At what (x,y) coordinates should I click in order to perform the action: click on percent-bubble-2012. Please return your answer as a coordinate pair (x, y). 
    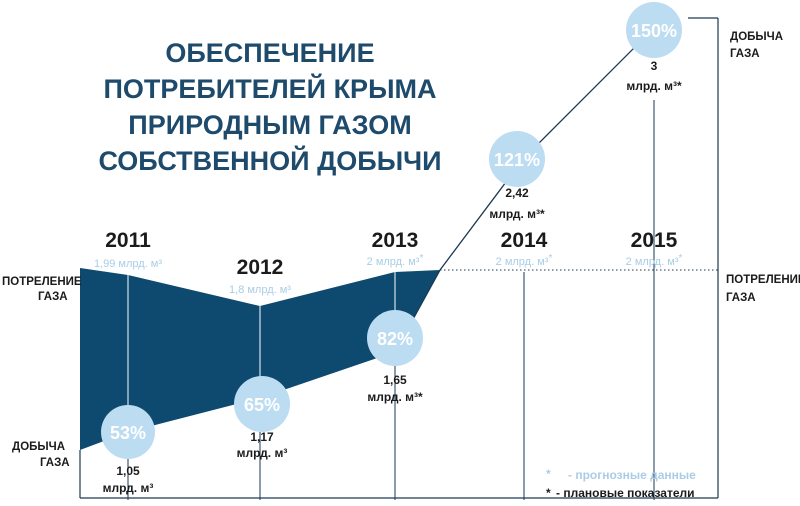
    Looking at the image, I should click on (262, 404).